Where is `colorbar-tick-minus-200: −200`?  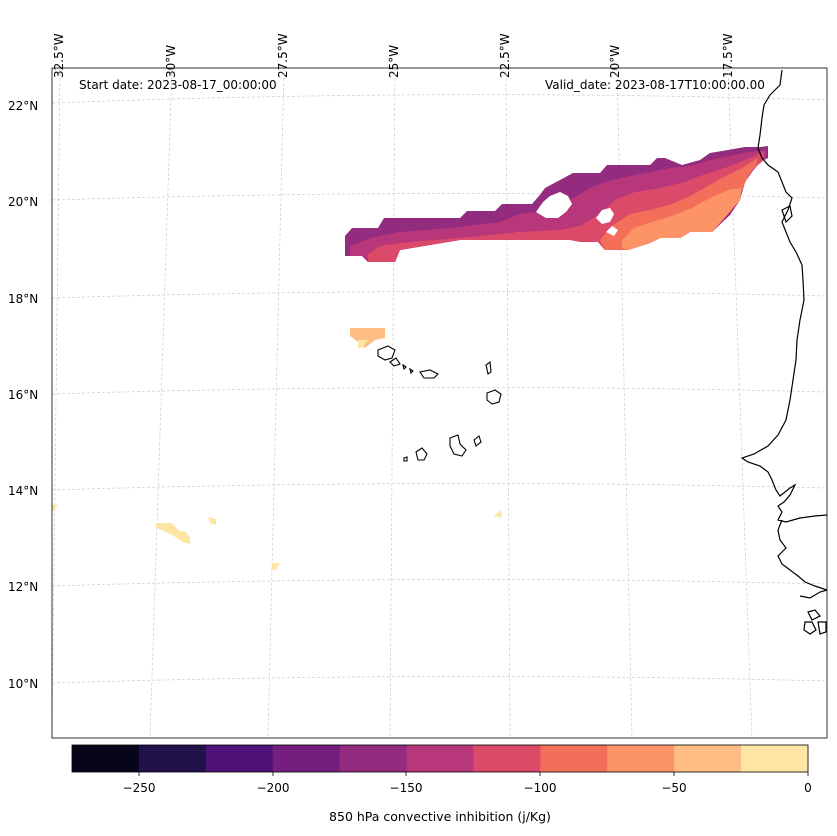
colorbar-tick-minus-200: −200 is located at coordinates (273, 788).